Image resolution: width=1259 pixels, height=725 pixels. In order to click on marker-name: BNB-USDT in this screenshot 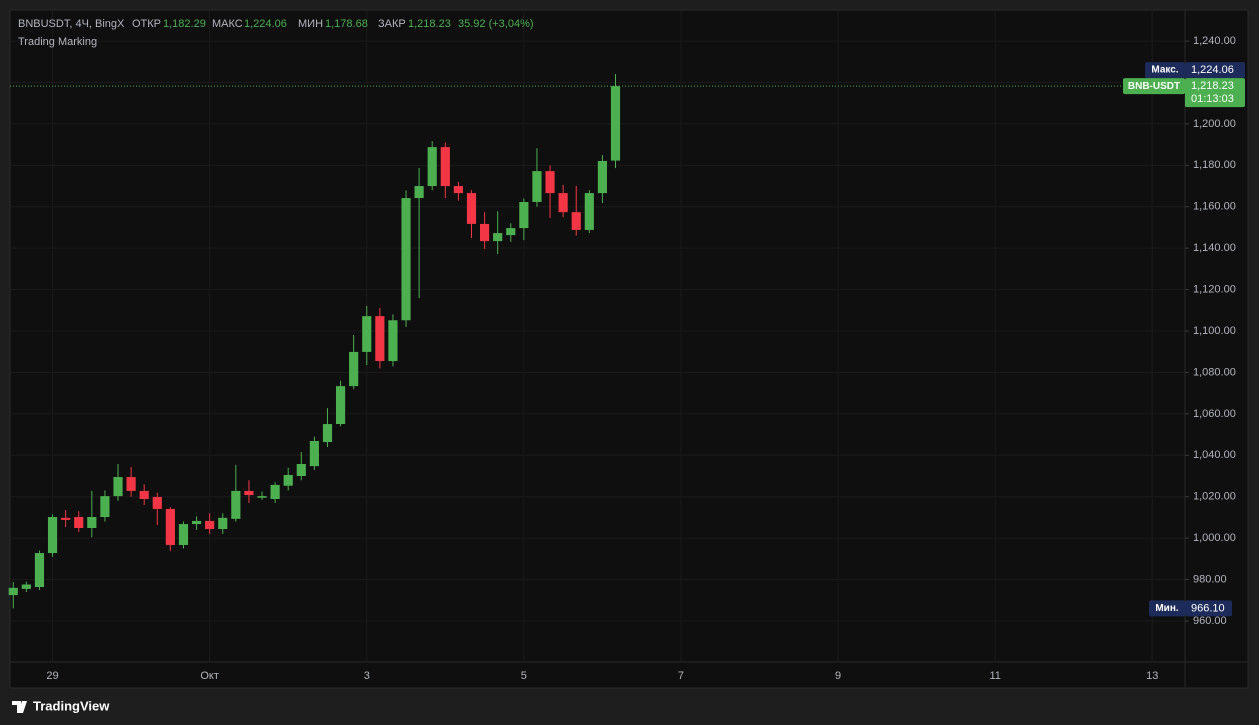, I will do `click(1154, 86)`.